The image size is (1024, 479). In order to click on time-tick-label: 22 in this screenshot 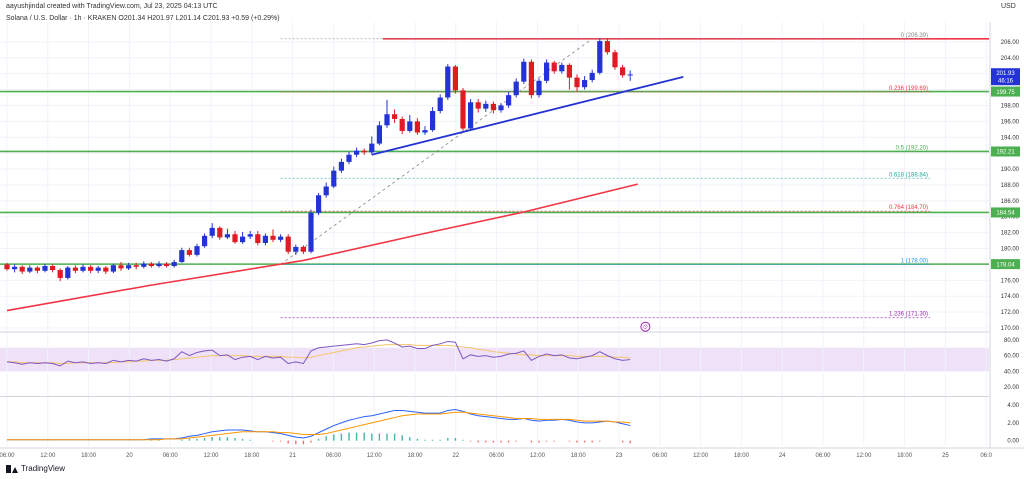, I will do `click(455, 456)`.